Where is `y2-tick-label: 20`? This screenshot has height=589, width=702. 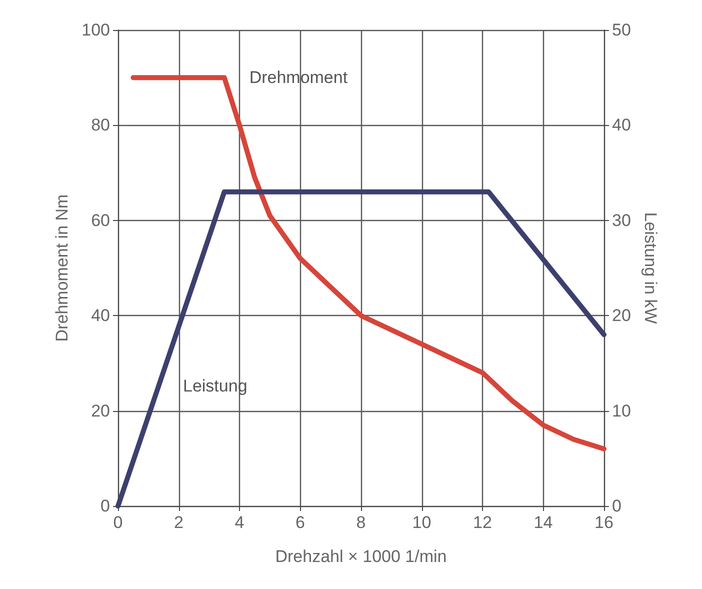 y2-tick-label: 20 is located at coordinates (621, 316).